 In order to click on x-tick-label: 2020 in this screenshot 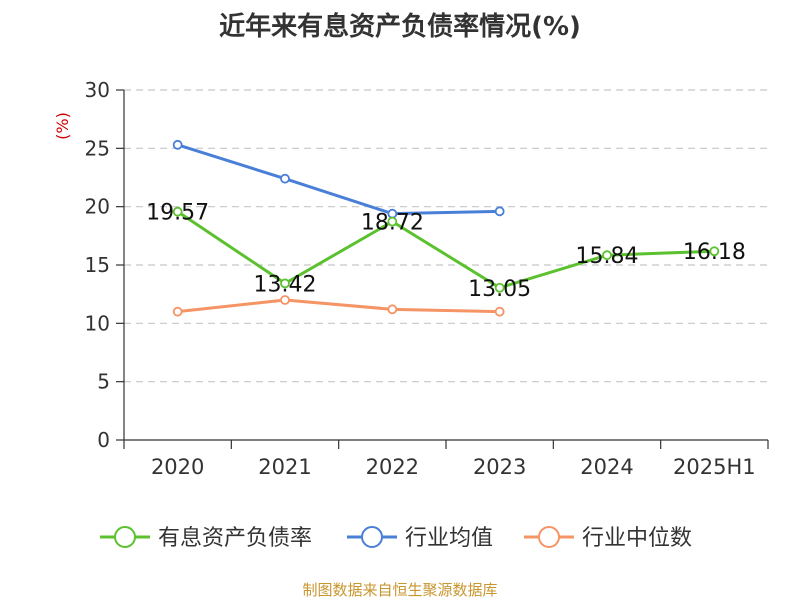, I will do `click(177, 467)`.